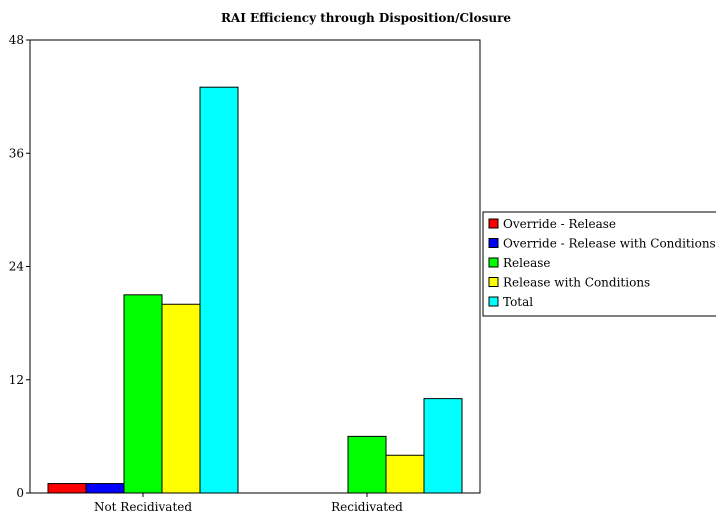 The image size is (716, 519). I want to click on y-tick-label: 36, so click(16, 153).